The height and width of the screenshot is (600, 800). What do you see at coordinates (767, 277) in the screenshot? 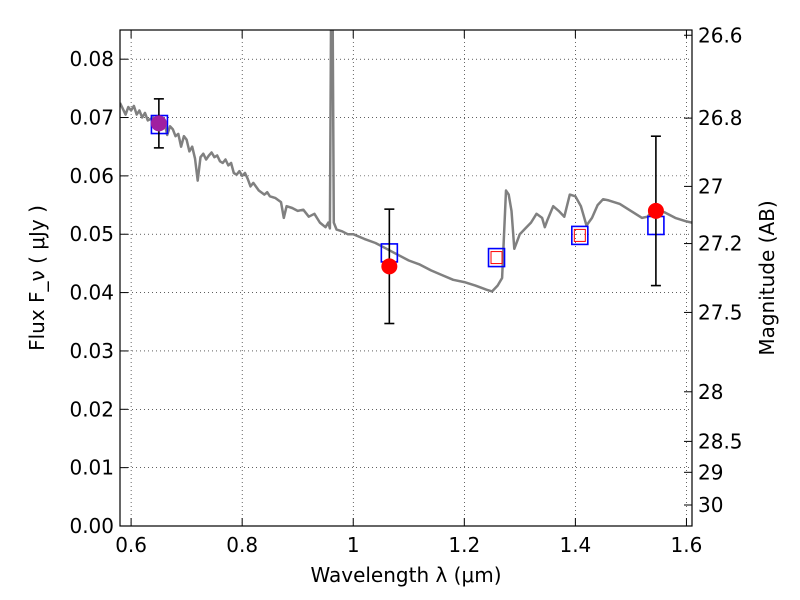
I see `y-axis-right-label: Magnitude (AB)` at bounding box center [767, 277].